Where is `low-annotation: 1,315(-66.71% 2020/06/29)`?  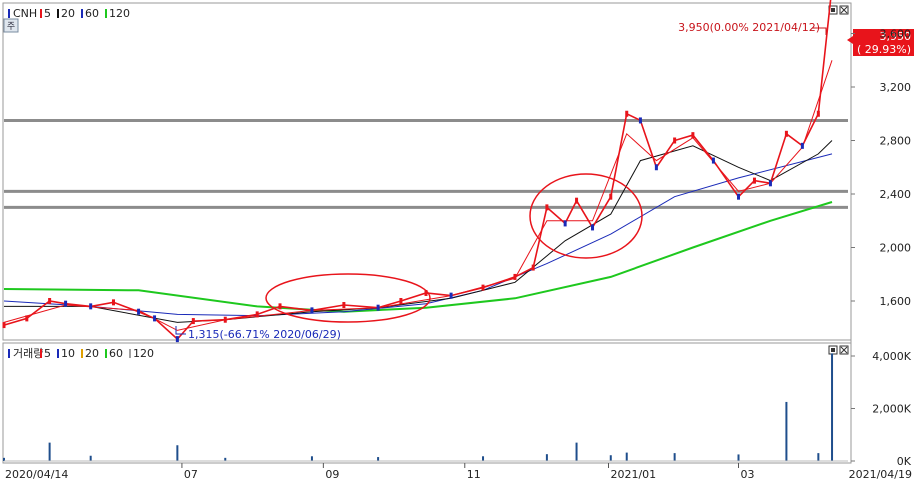
low-annotation: 1,315(-66.71% 2020/06/29) is located at coordinates (264, 334).